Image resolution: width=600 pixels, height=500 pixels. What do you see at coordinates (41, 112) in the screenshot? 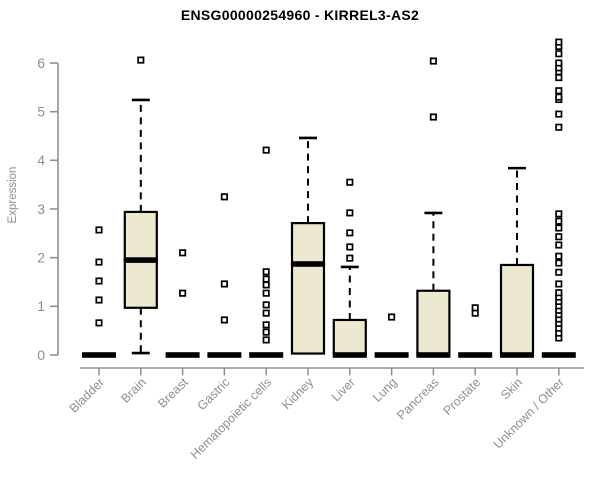
I see `y-tick-label-5: 5` at bounding box center [41, 112].